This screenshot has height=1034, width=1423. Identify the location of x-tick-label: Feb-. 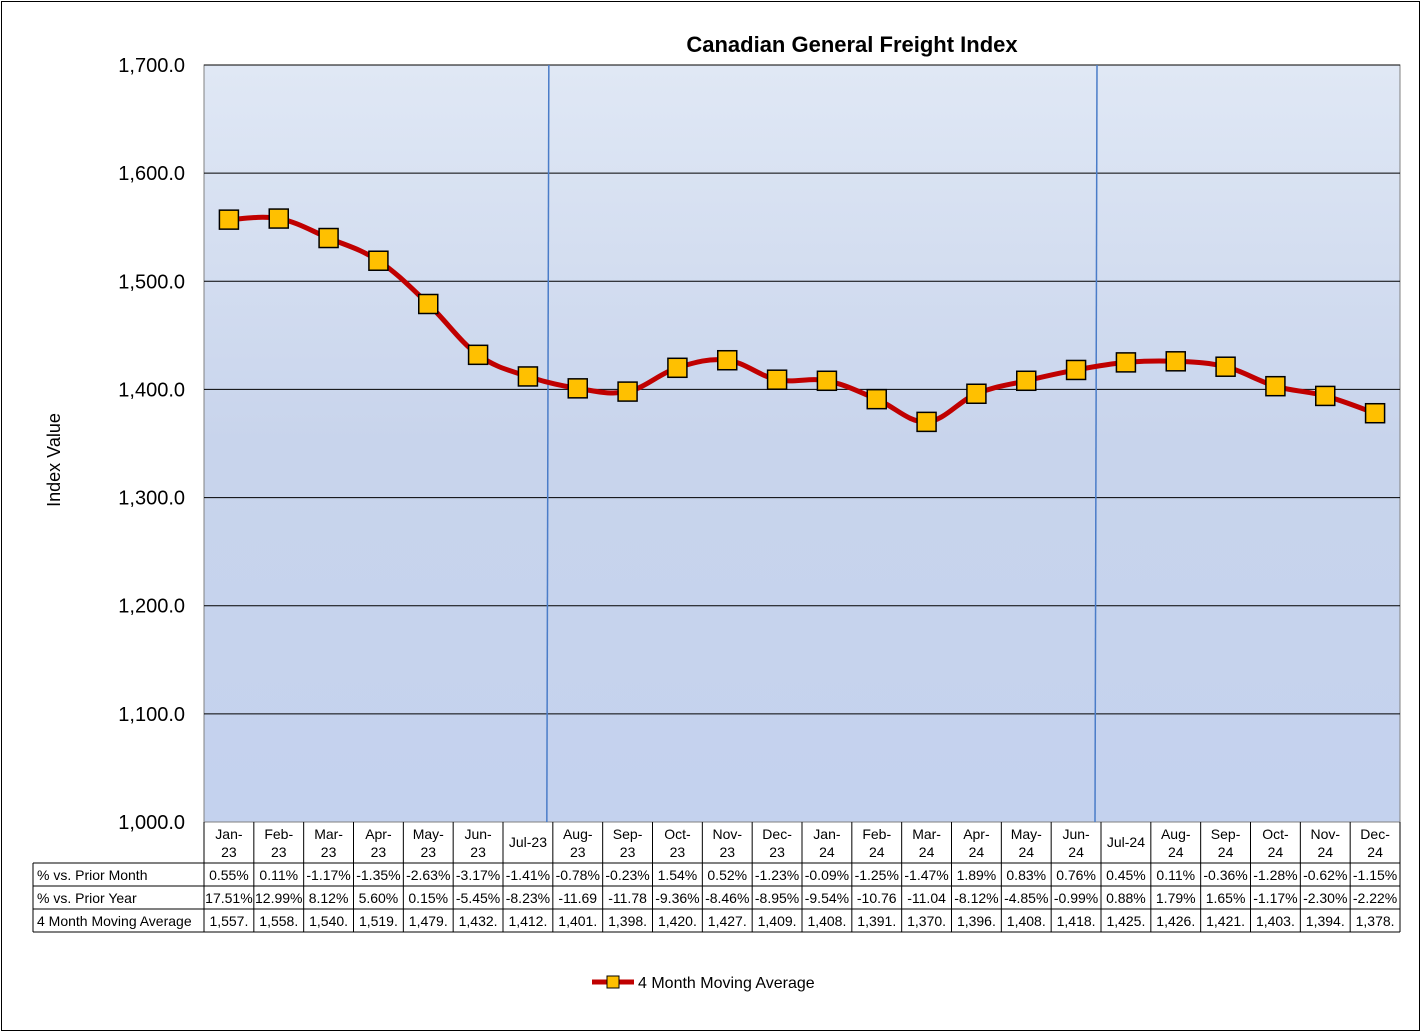
(876, 834).